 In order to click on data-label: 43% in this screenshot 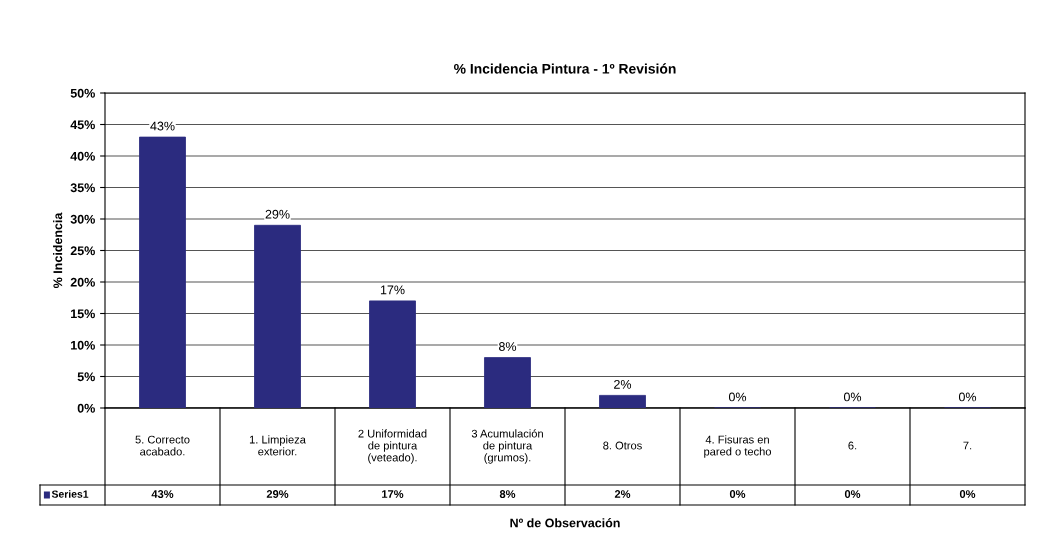, I will do `click(162, 494)`.